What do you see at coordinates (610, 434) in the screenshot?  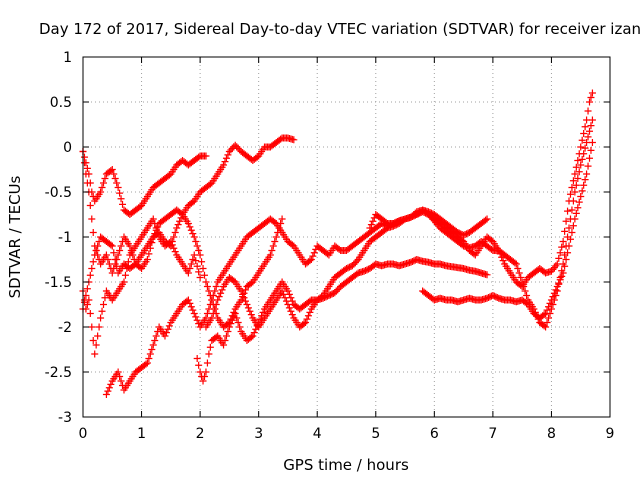 I see `x-tick-label: 9` at bounding box center [610, 434].